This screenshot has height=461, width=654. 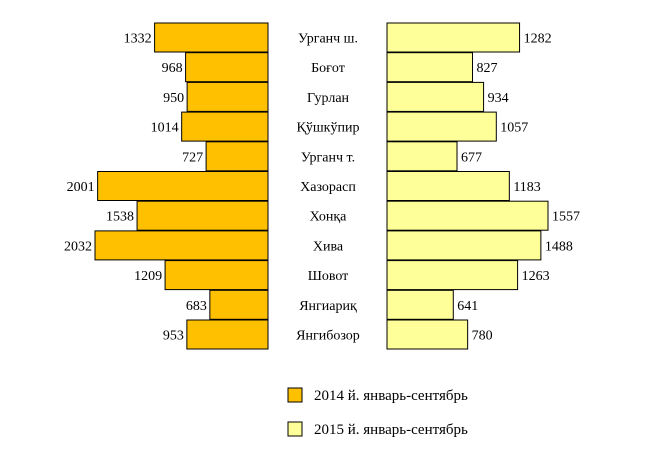 What do you see at coordinates (173, 98) in the screenshot?
I see `value-label-2014: 950` at bounding box center [173, 98].